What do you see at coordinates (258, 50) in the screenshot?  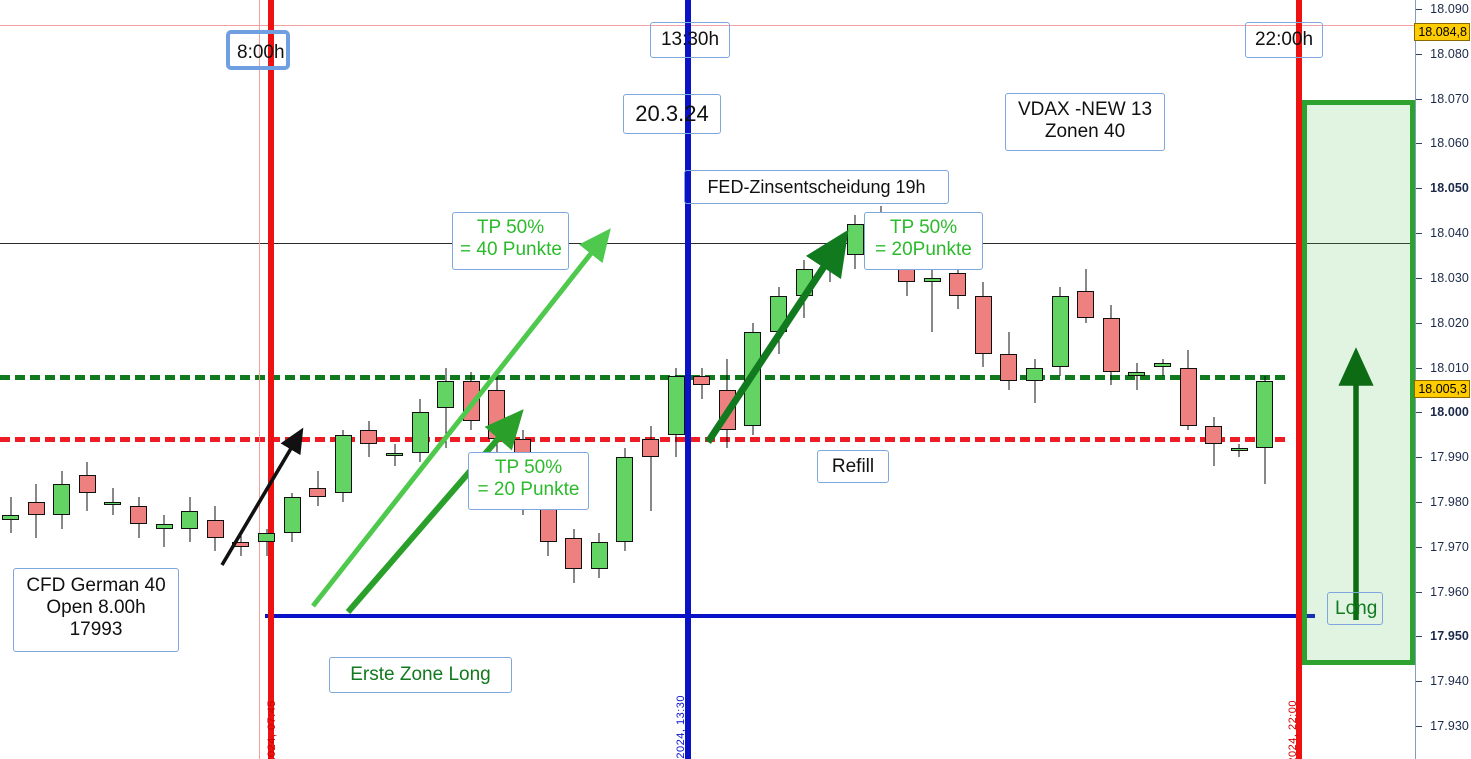 I see `note-open-time: 8:00h` at bounding box center [258, 50].